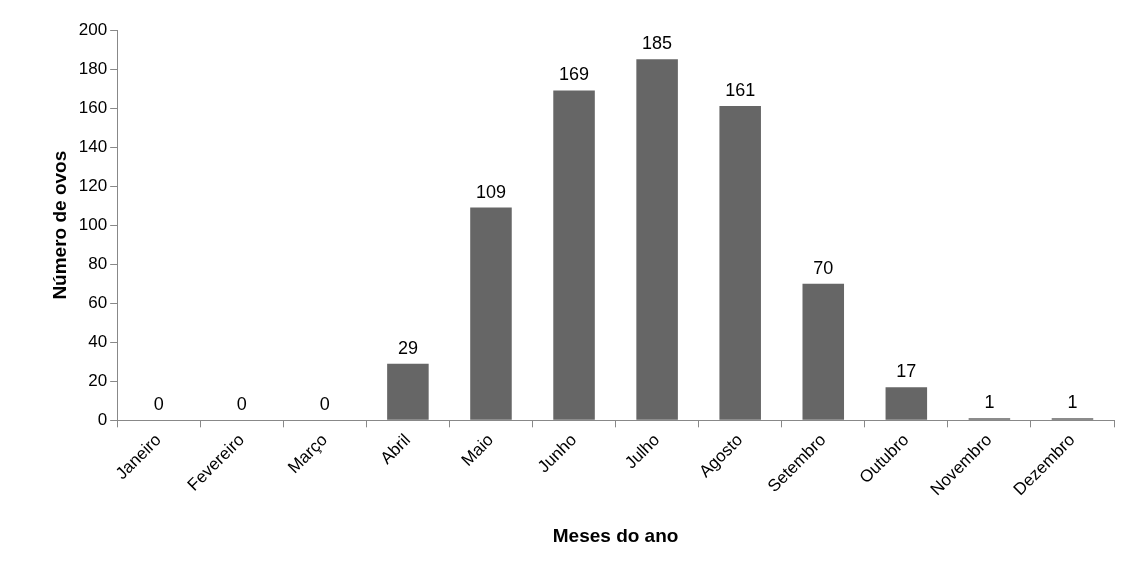 This screenshot has height=562, width=1129. Describe the element at coordinates (615, 535) in the screenshot. I see `x-axis-title: Meses do ano` at that location.